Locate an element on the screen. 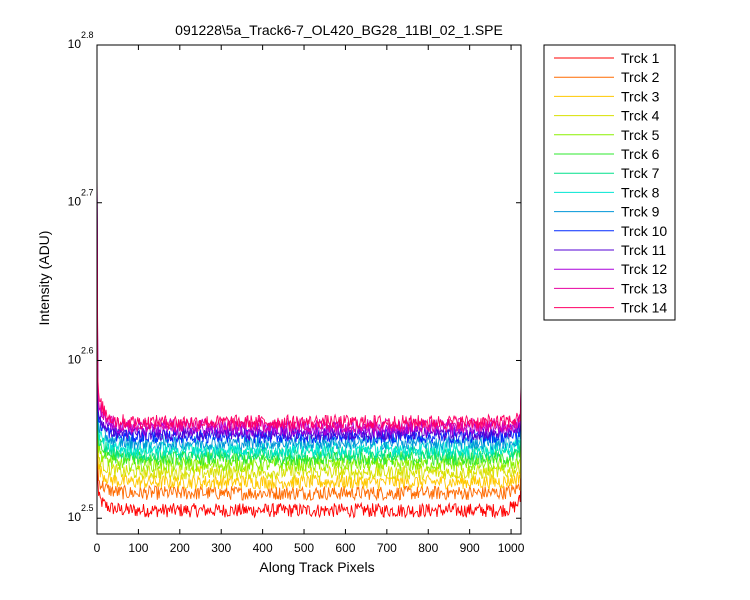  x-tick-label: 500 is located at coordinates (304, 548).